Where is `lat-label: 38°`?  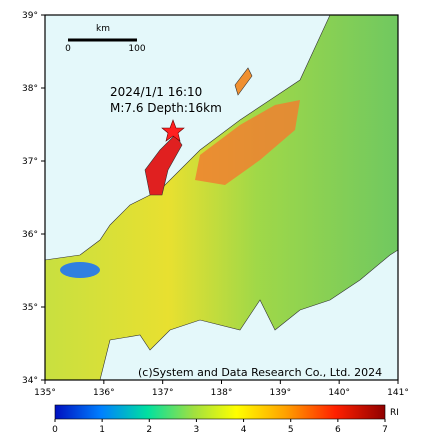 lat-label: 38° is located at coordinates (30, 89).